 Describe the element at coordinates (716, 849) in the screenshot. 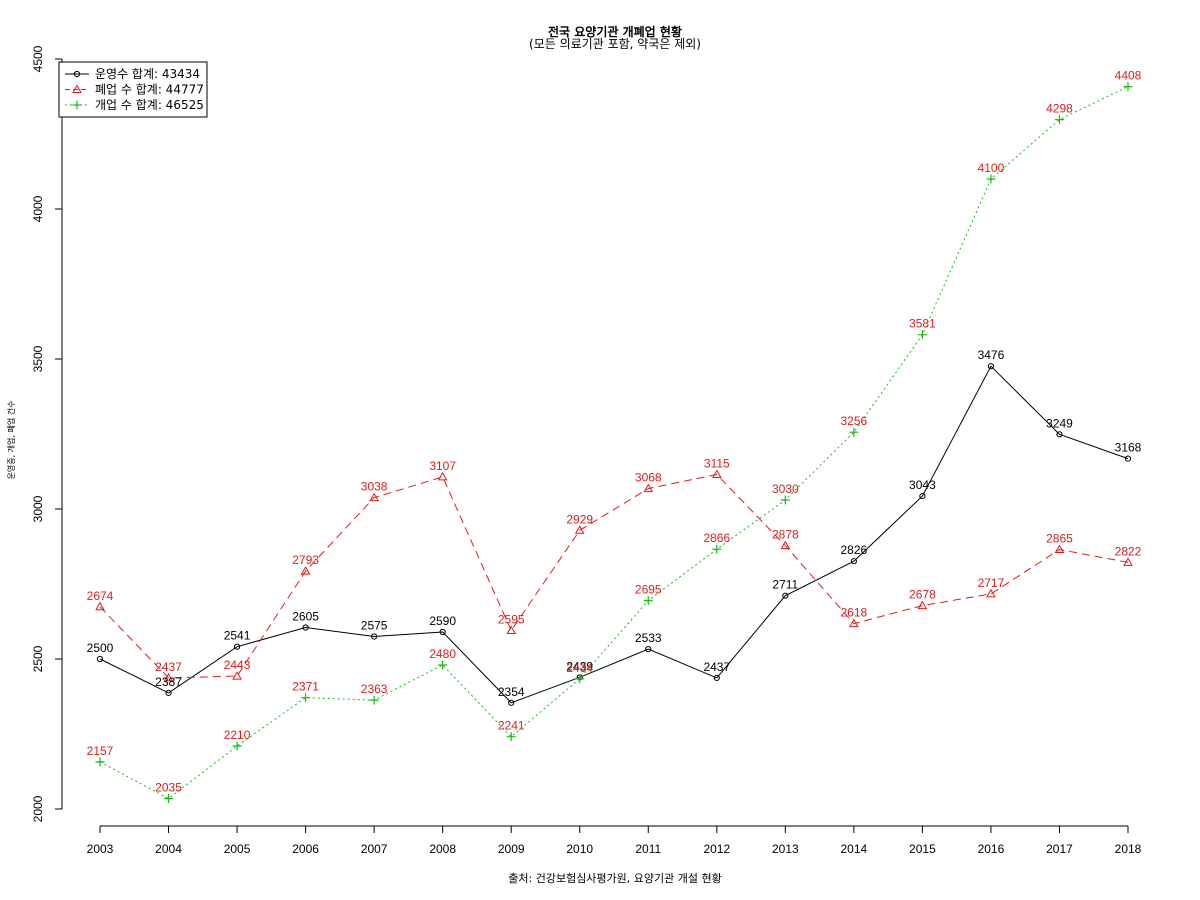

I see `x-tick-label: 2012` at that location.